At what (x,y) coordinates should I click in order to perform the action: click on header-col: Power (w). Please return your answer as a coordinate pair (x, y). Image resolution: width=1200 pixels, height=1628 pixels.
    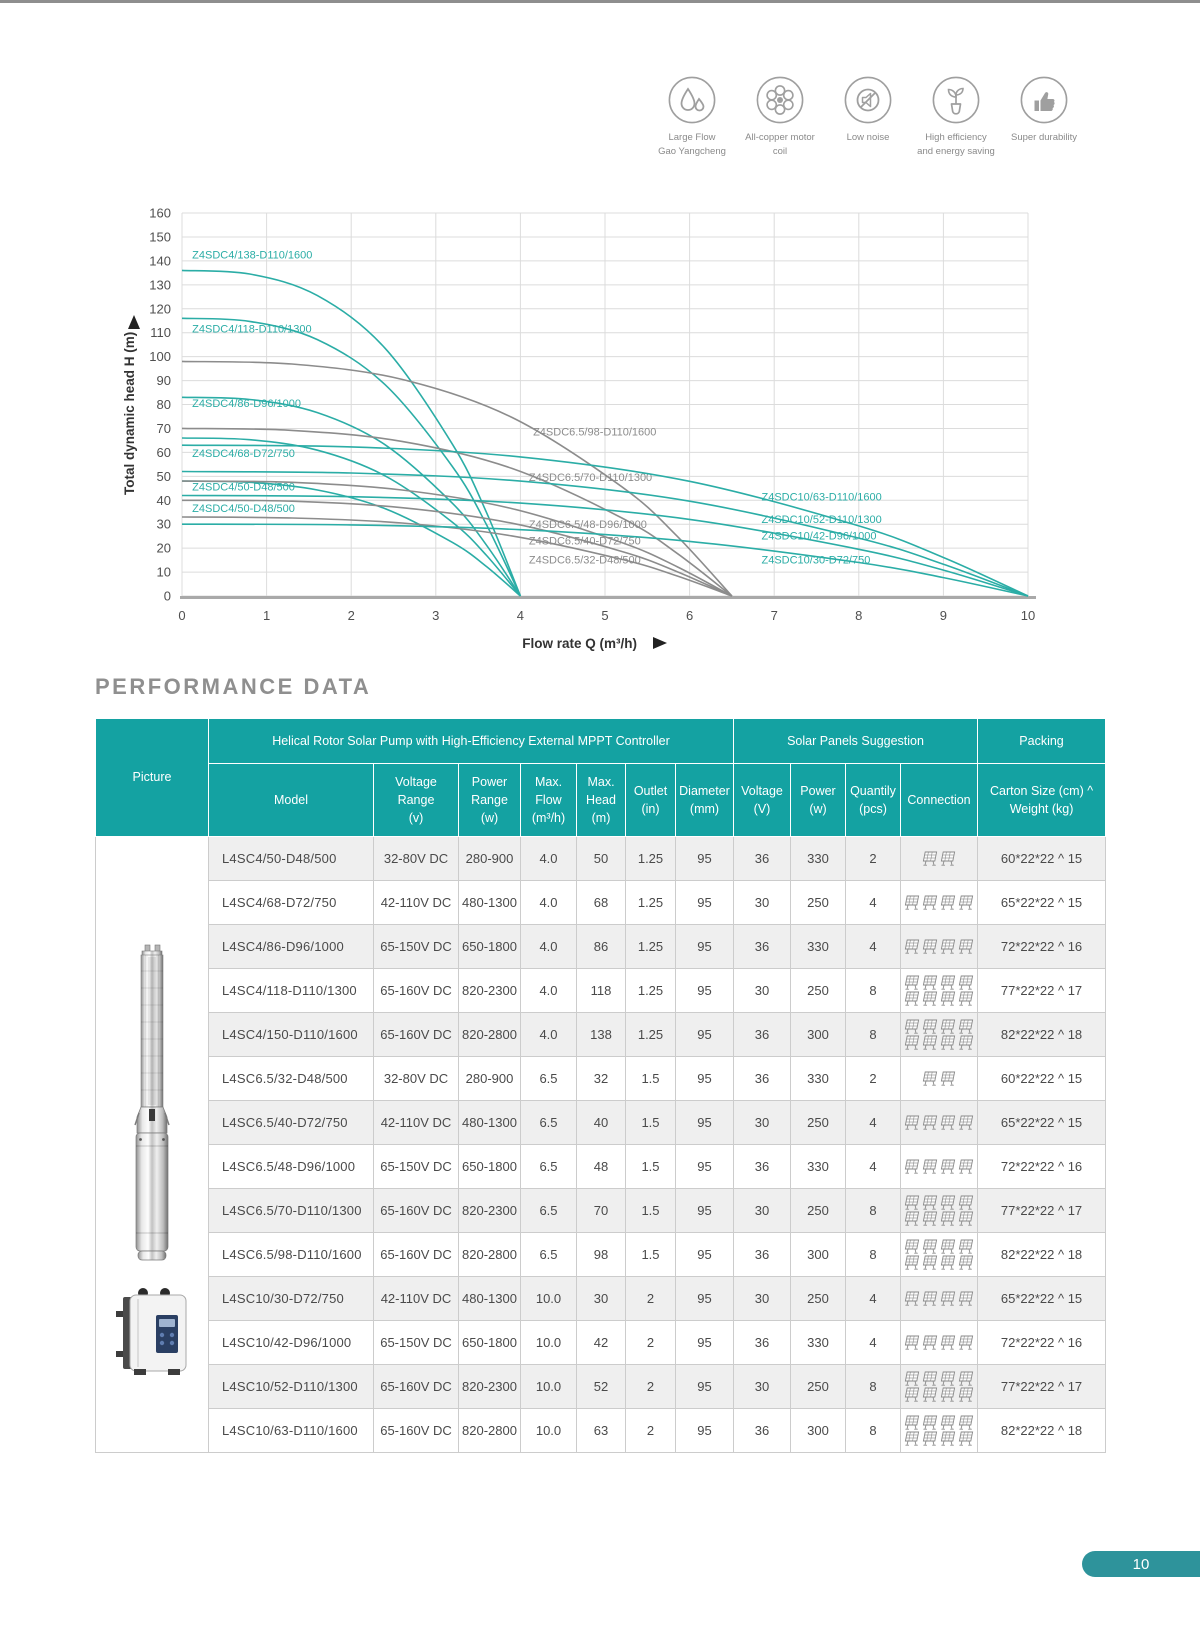
    Looking at the image, I should click on (818, 800).